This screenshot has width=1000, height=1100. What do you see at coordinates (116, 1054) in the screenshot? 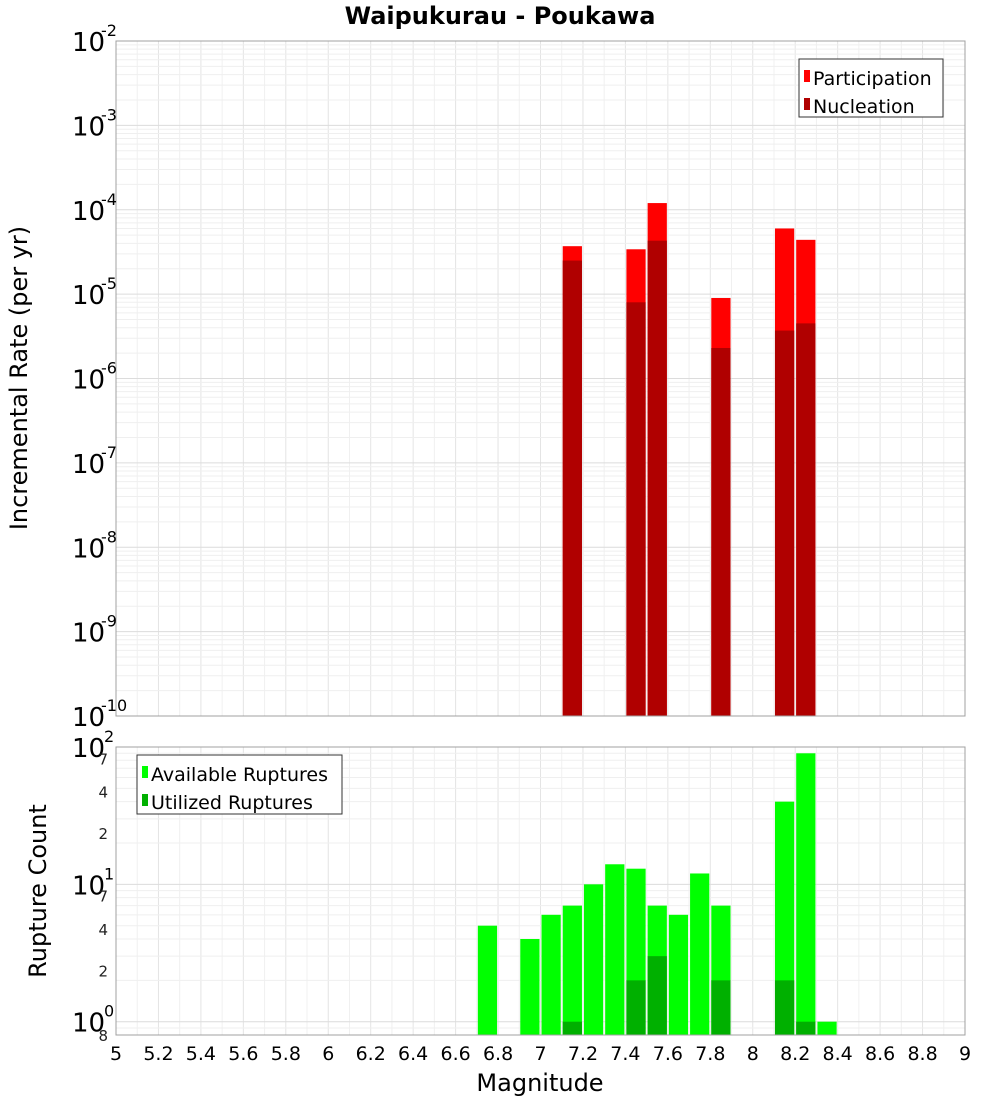
I see `x-tick-label: 5` at bounding box center [116, 1054].